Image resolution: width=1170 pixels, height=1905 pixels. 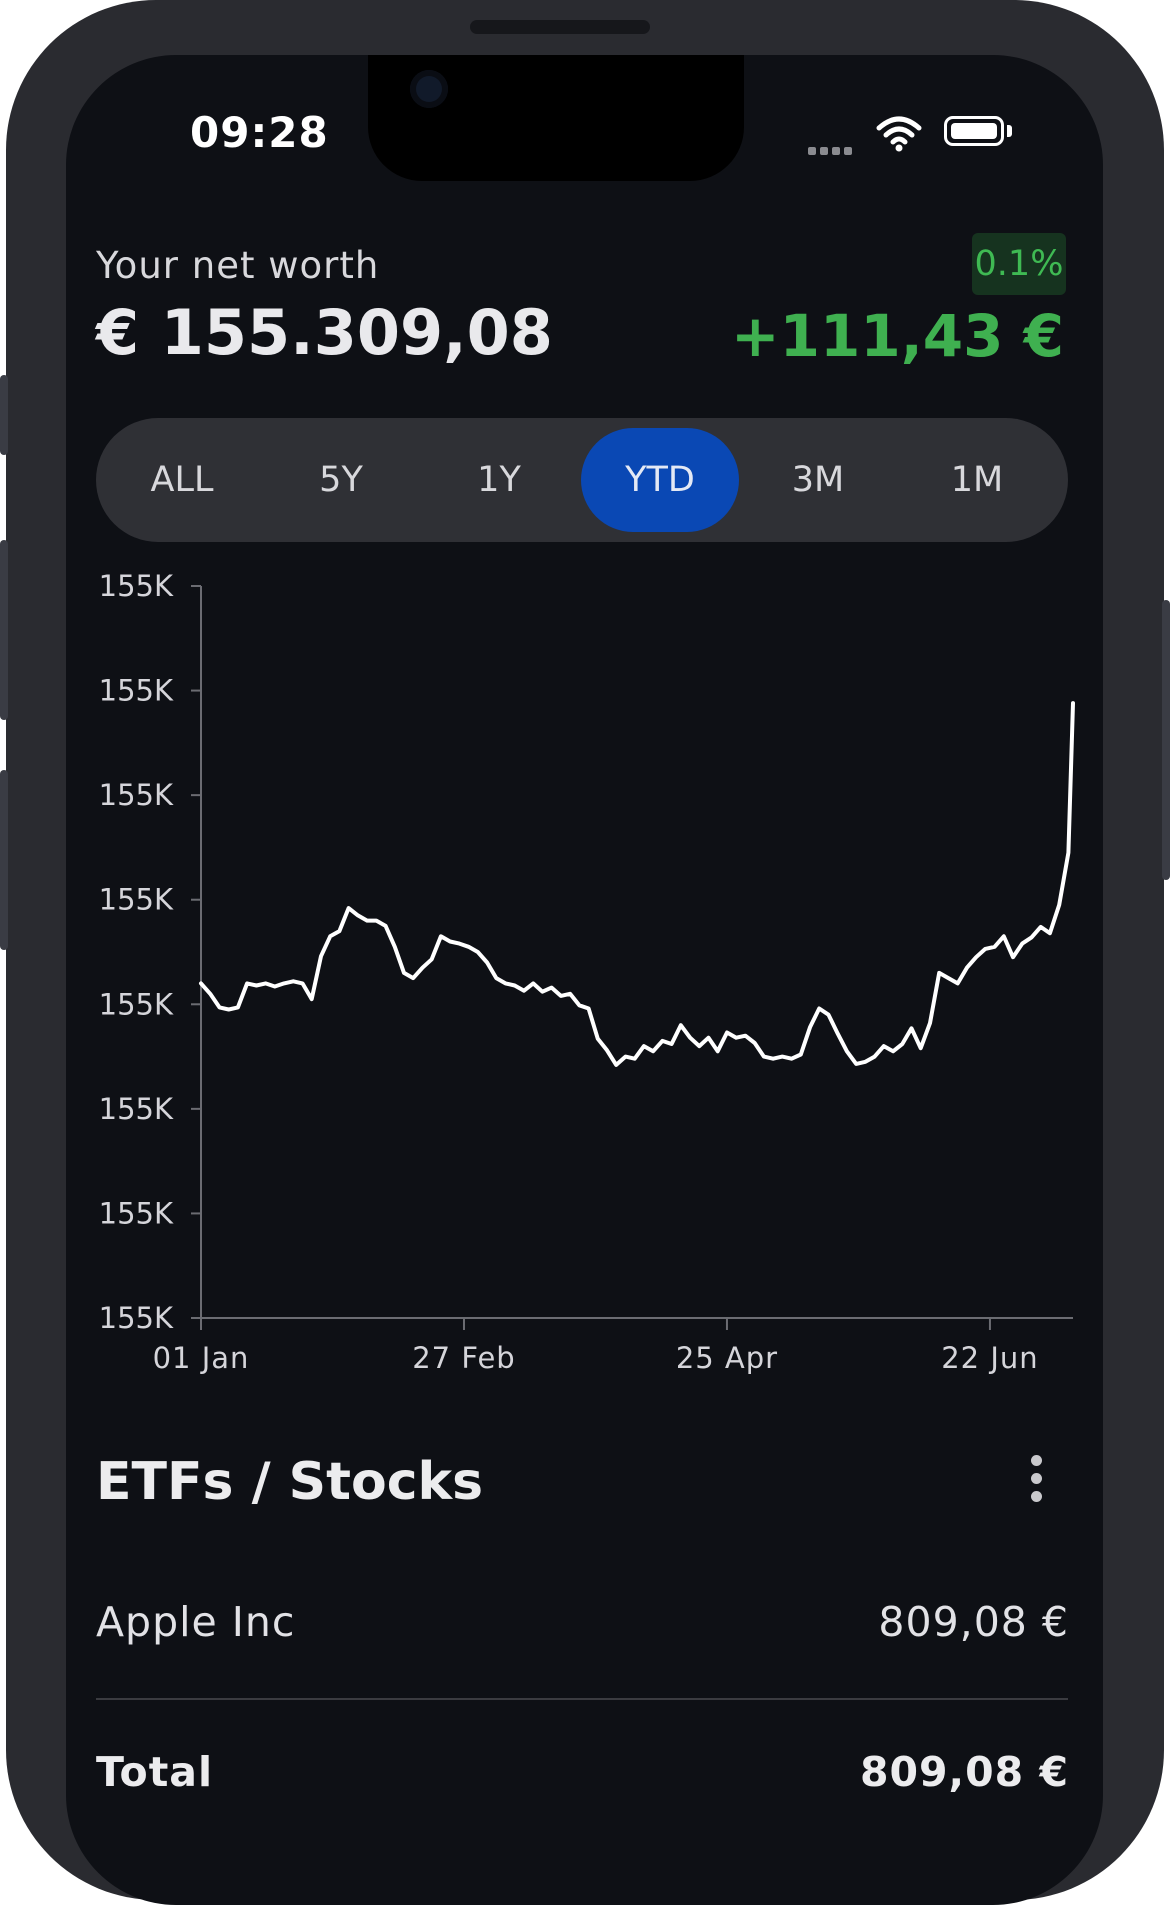 I want to click on more-options-icon, so click(x=1036, y=1479).